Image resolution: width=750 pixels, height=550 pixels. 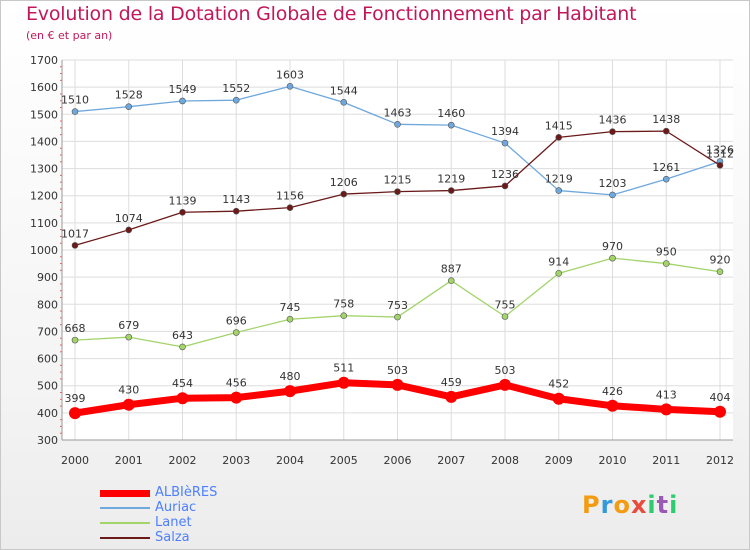 I want to click on data-label: 970, so click(x=612, y=246).